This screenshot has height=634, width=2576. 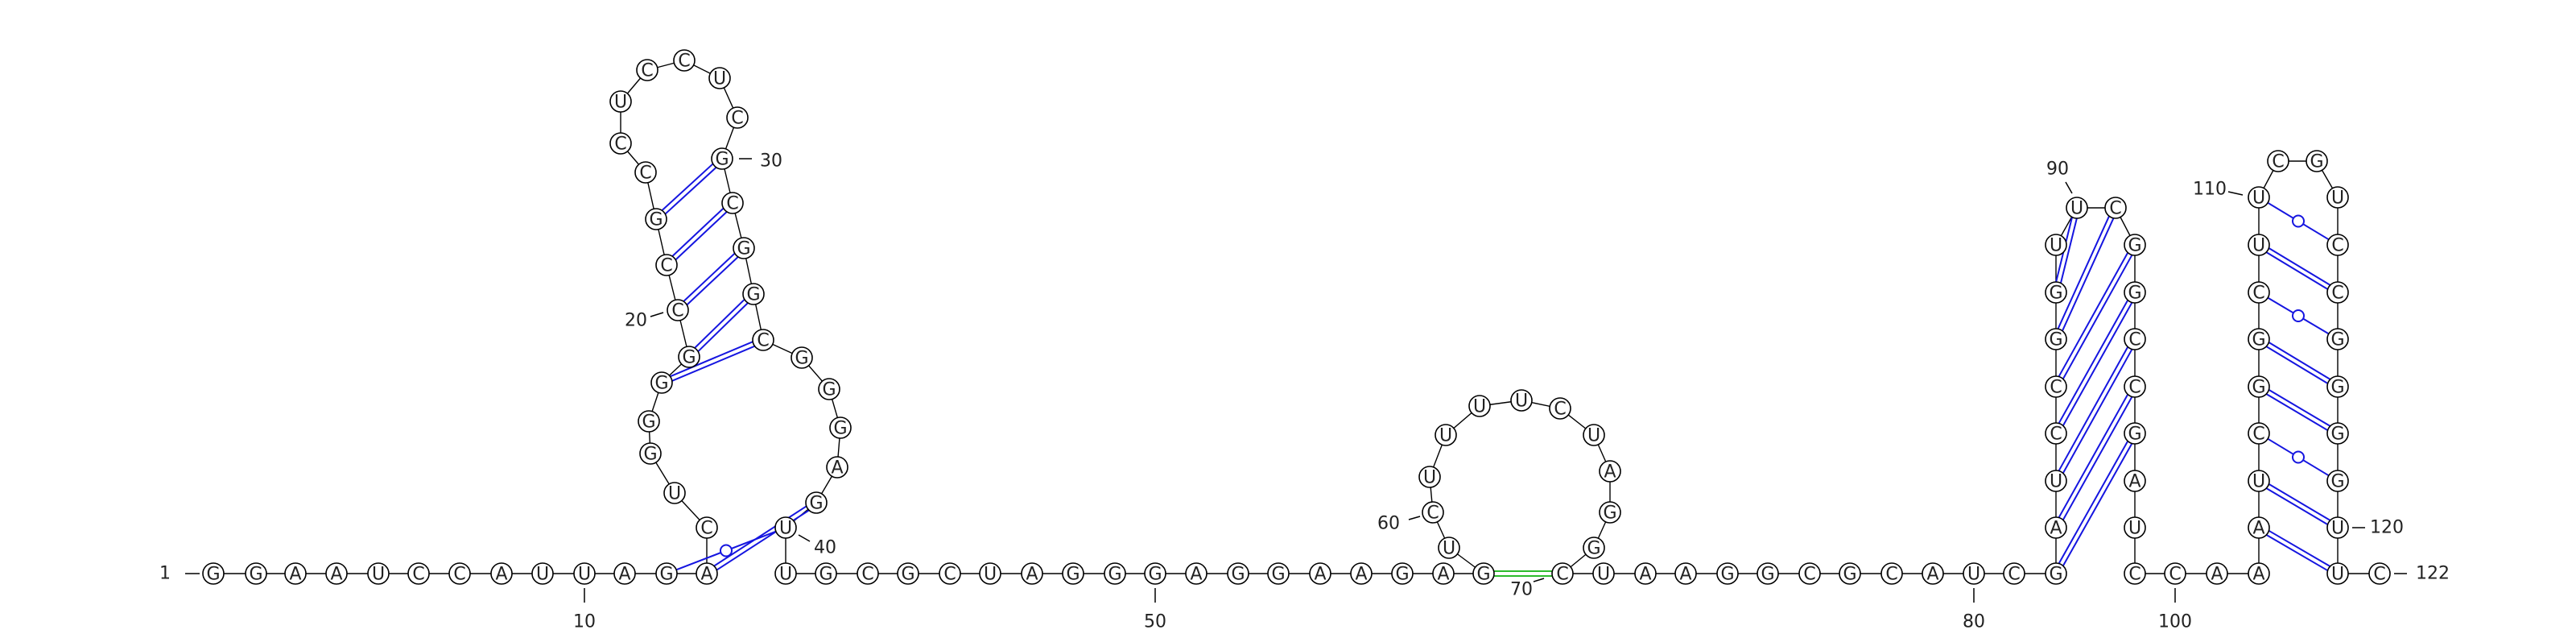 What do you see at coordinates (829, 389) in the screenshot?
I see `nucleotide-36: G` at bounding box center [829, 389].